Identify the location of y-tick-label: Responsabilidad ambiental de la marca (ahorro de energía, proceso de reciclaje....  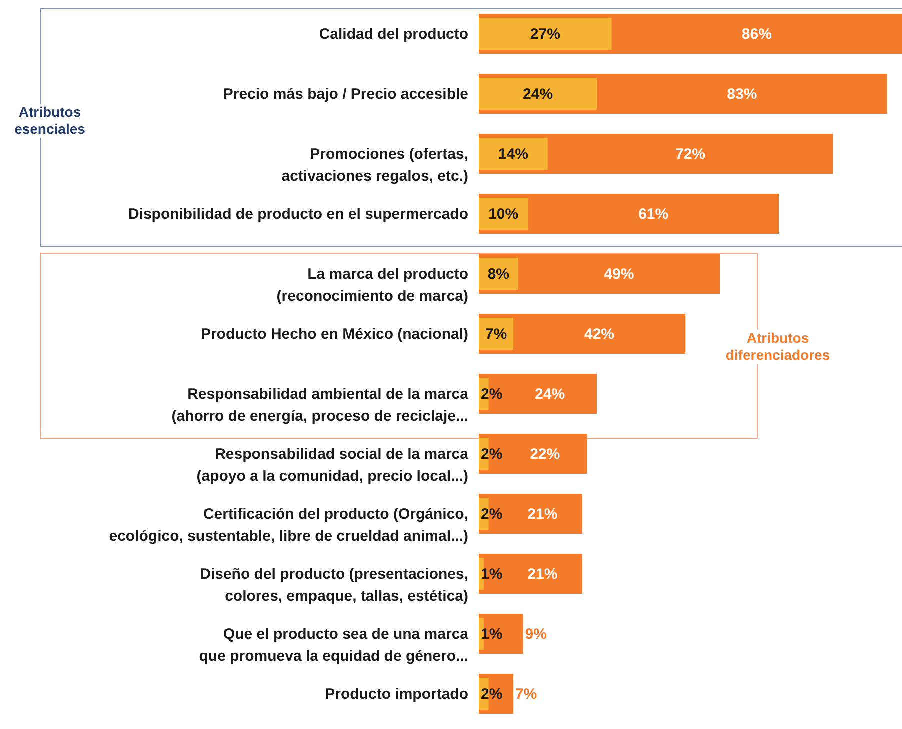
(321, 405).